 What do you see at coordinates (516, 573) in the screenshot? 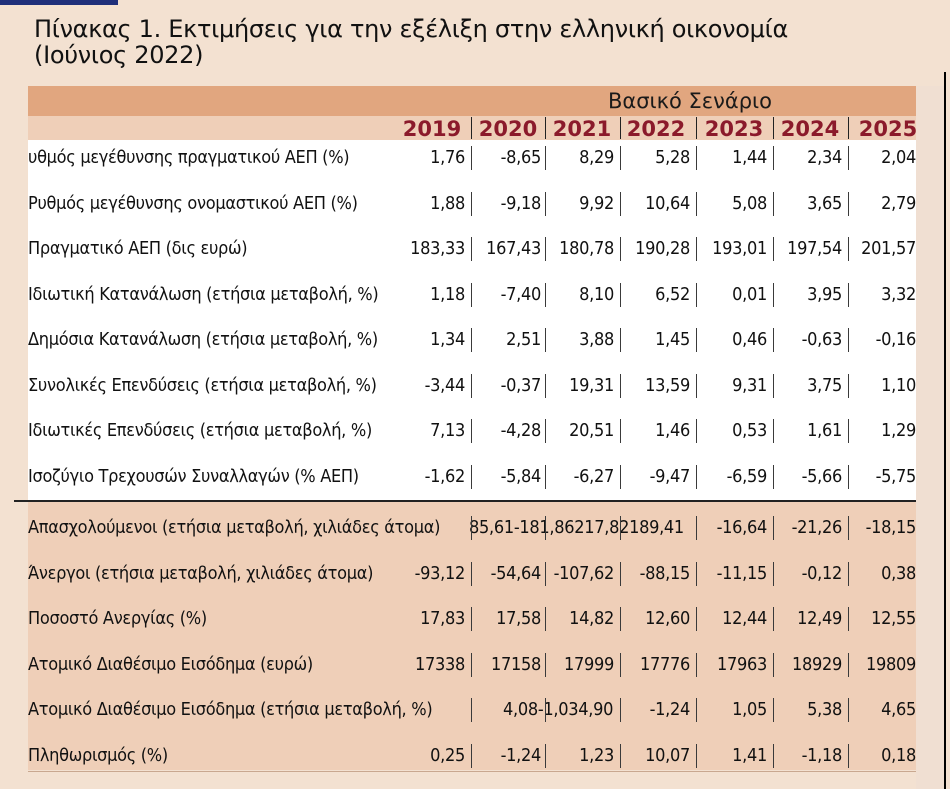
I see `value-cell: -54,64` at bounding box center [516, 573].